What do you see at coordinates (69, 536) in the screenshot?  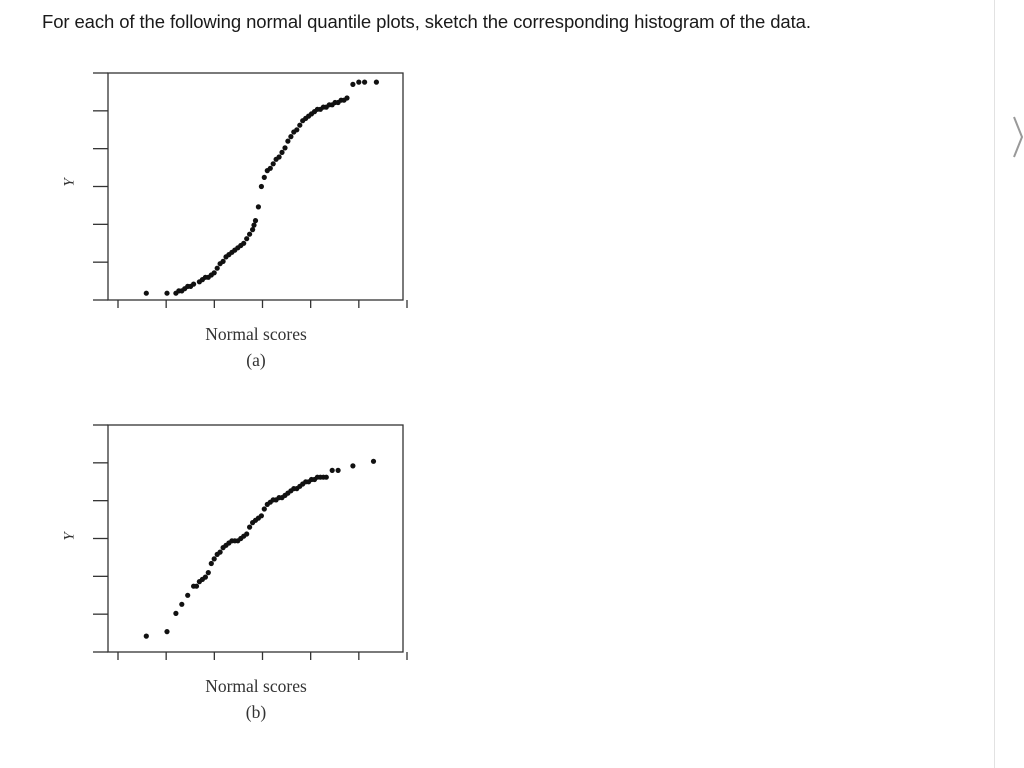 I see `plot-b-ylabel: Y` at bounding box center [69, 536].